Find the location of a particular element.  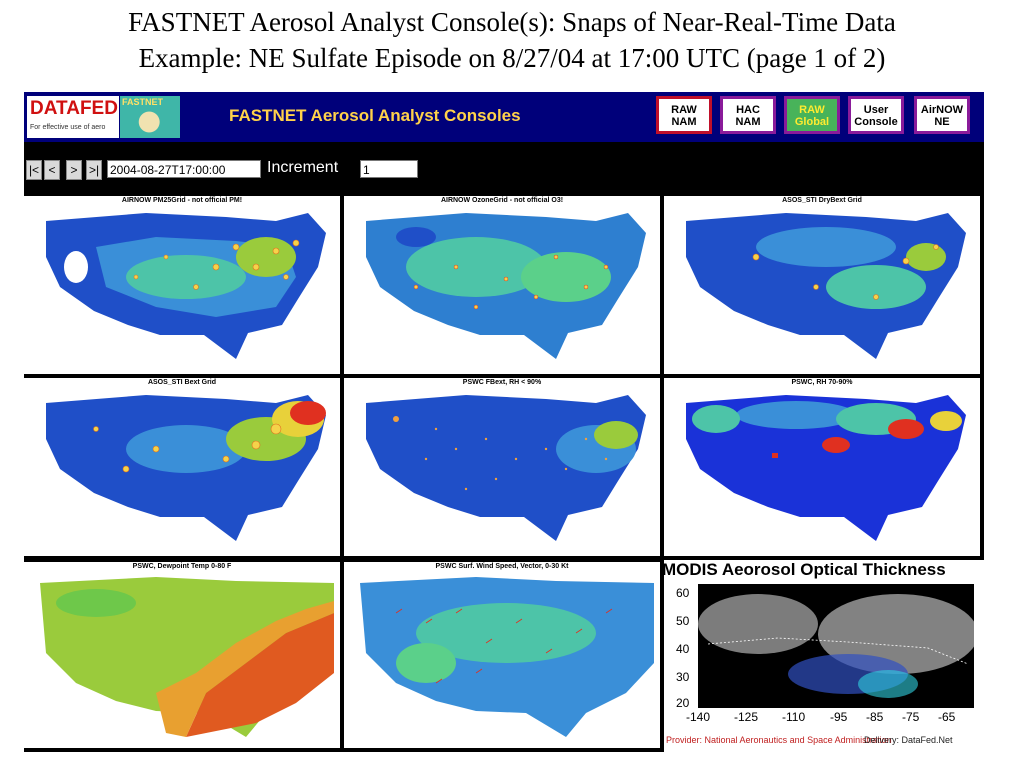

airnow-ne-button: AirNOW NE is located at coordinates (942, 115).